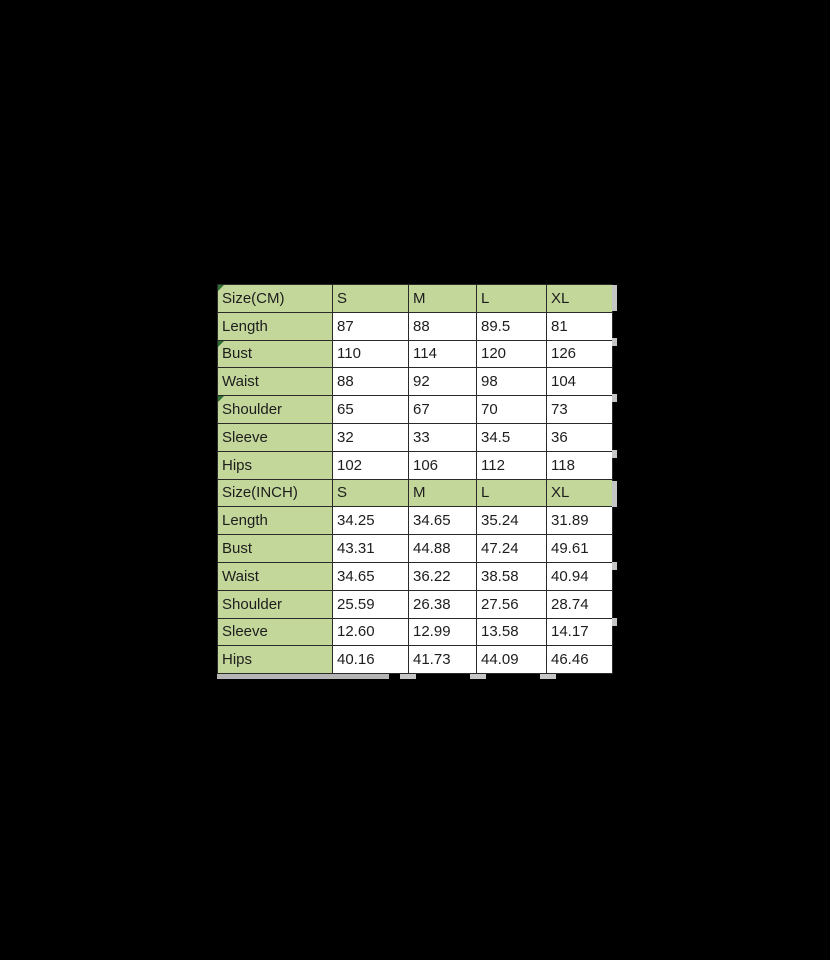 This screenshot has height=960, width=830. Describe the element at coordinates (579, 521) in the screenshot. I see `size-value-cell: 31.89` at that location.